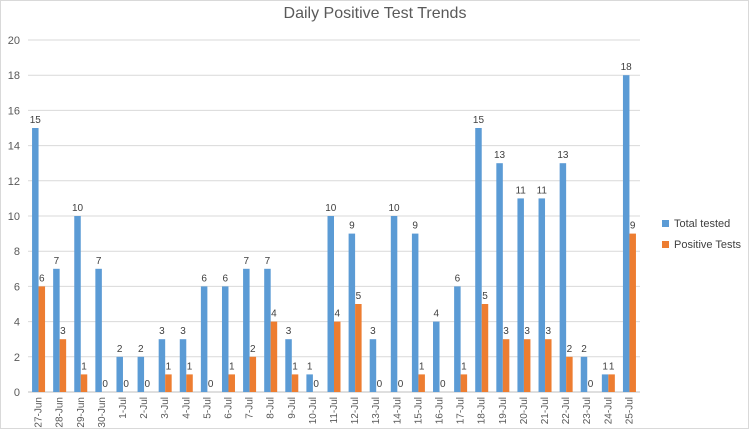 The image size is (750, 430). Describe the element at coordinates (144, 408) in the screenshot. I see `x-tick-label: 2-Jul` at that location.